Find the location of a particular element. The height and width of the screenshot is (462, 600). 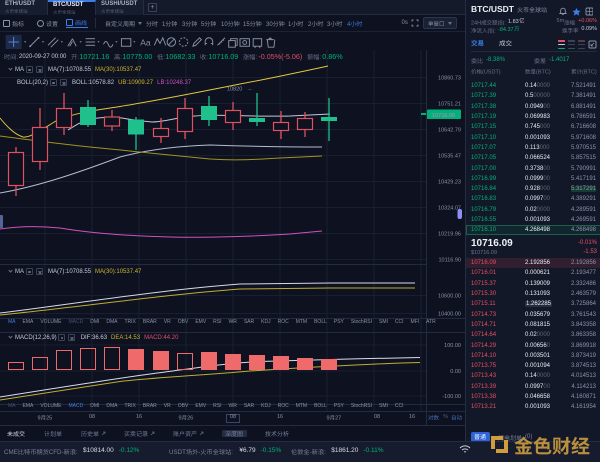

svg-text: 10429.23 is located at coordinates (449, 183).